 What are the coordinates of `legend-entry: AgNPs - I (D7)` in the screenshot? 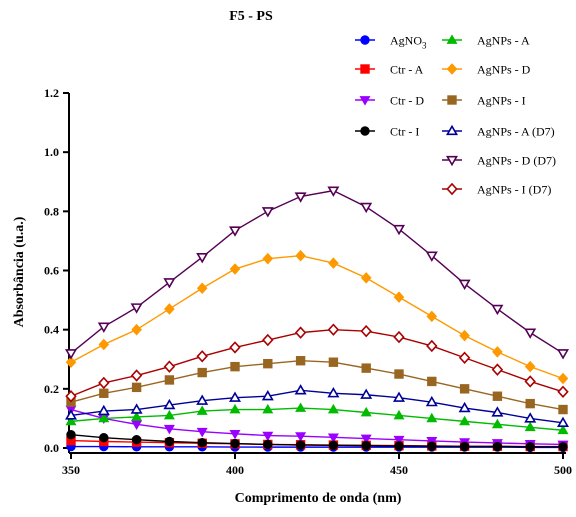 It's located at (496, 190).